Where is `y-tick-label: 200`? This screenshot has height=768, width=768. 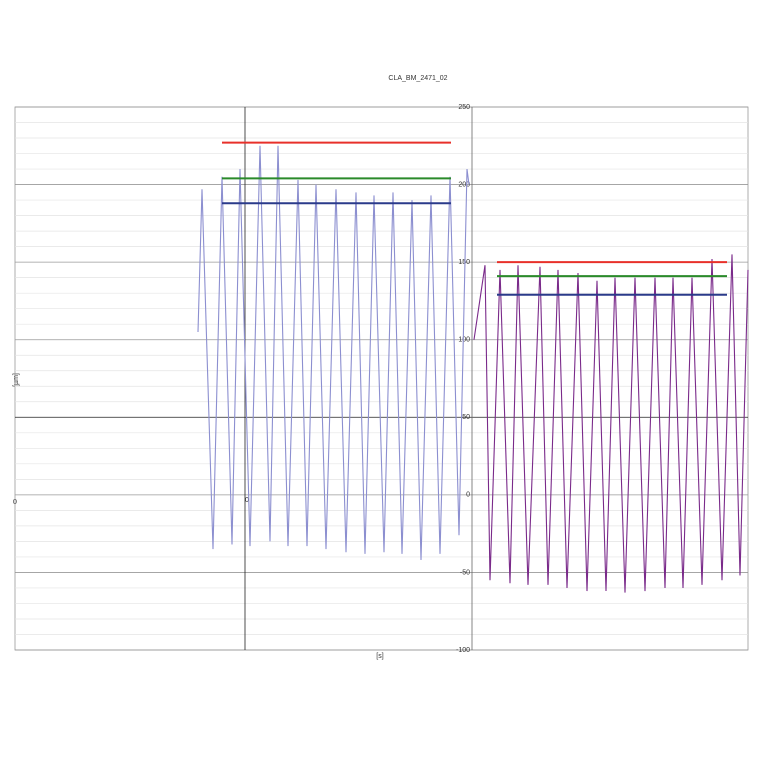
y-tick-label: 200 is located at coordinates (464, 184).